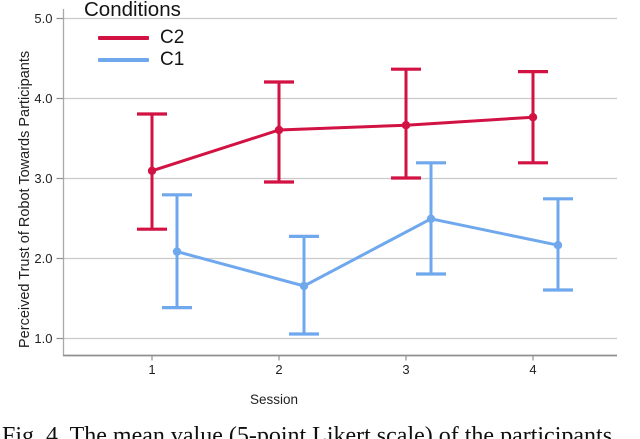 The height and width of the screenshot is (439, 640). Describe the element at coordinates (278, 369) in the screenshot. I see `x-tick-label: 2` at that location.